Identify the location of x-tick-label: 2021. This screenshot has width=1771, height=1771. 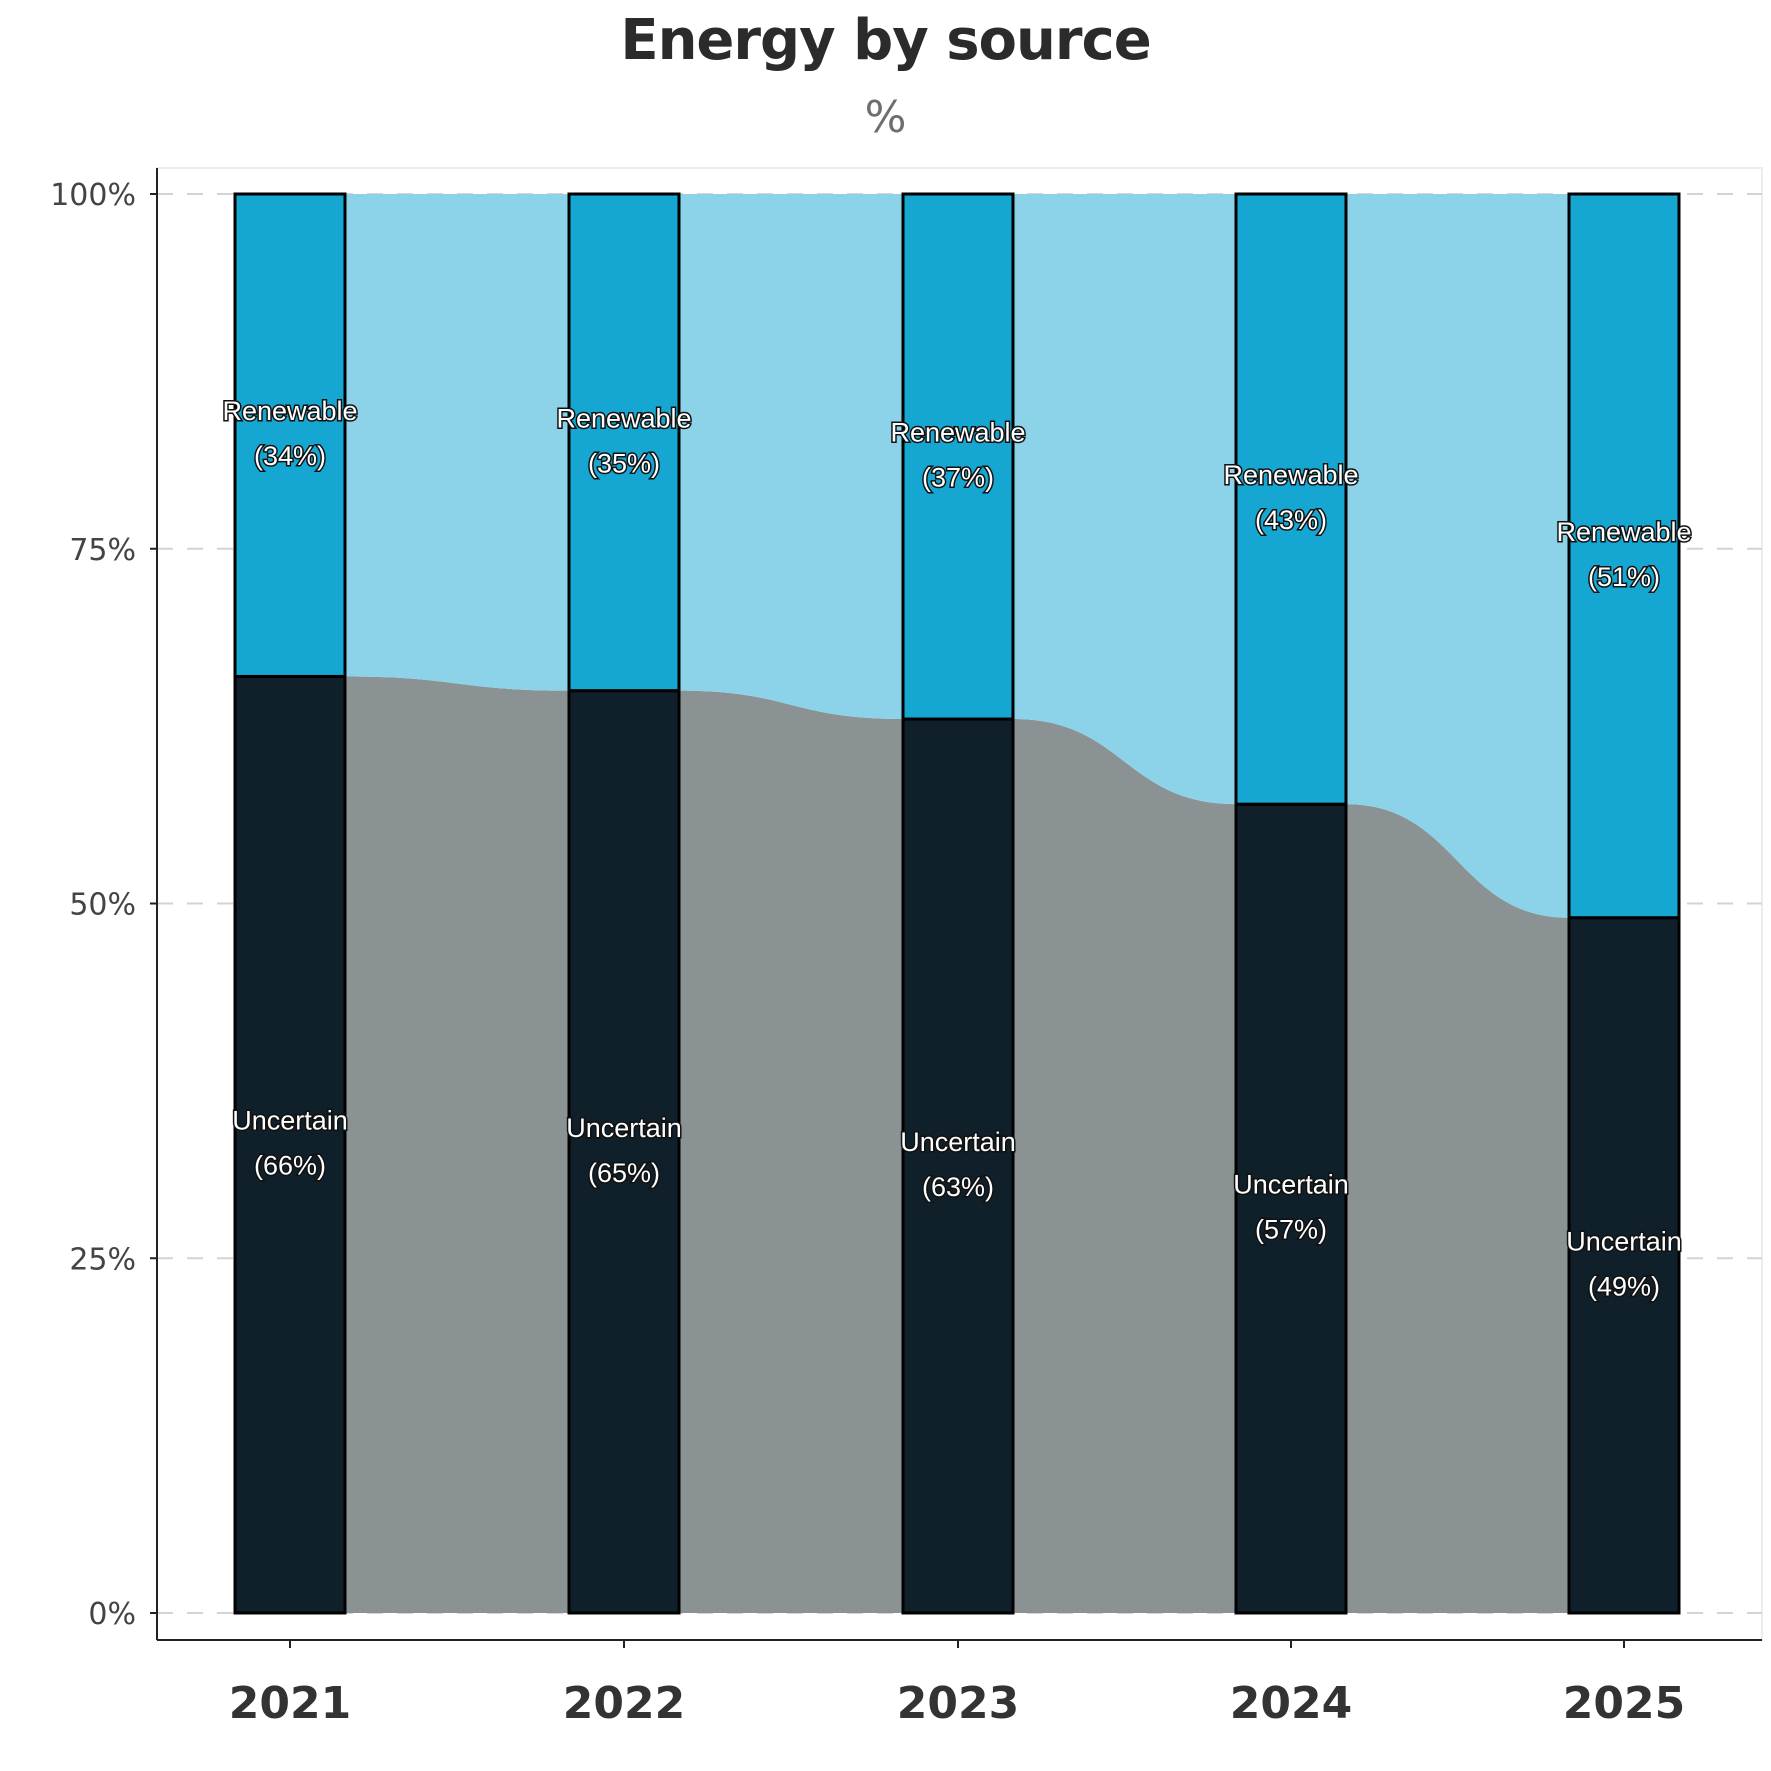
(290, 1703).